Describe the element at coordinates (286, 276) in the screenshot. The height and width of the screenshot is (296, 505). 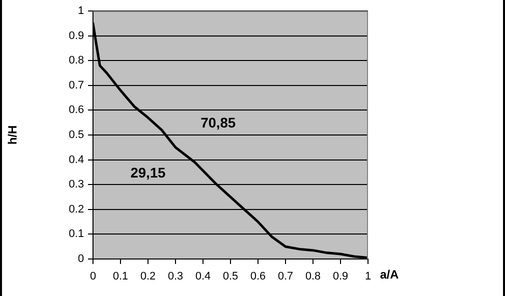
I see `x-tick-label: 0.7` at that location.